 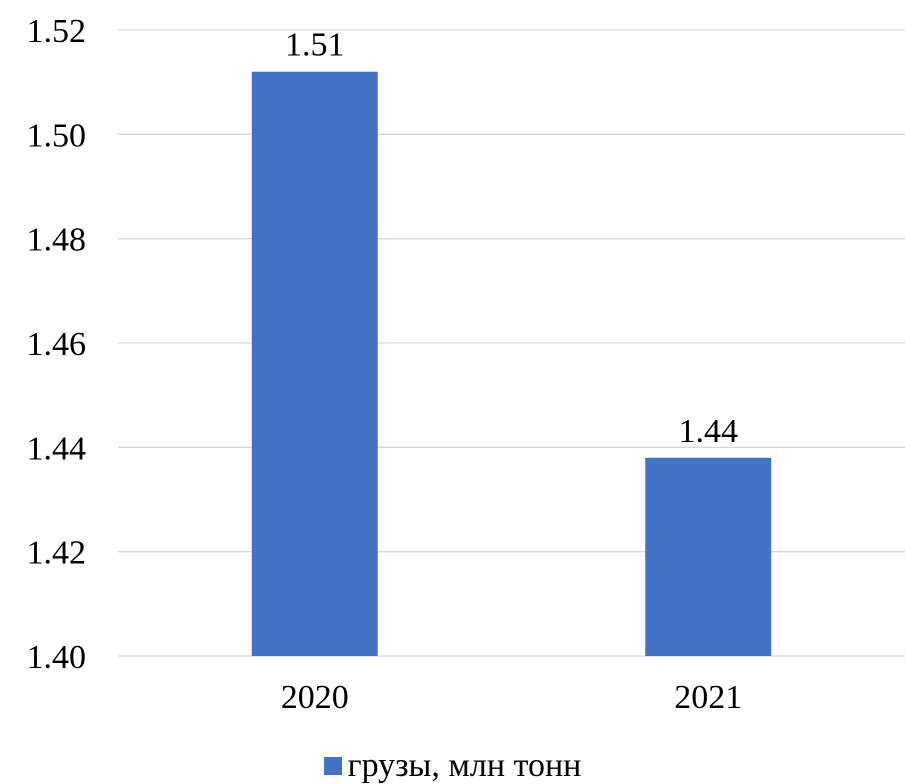 What do you see at coordinates (464, 765) in the screenshot?
I see `legend-label: грузы, млн тонн` at bounding box center [464, 765].